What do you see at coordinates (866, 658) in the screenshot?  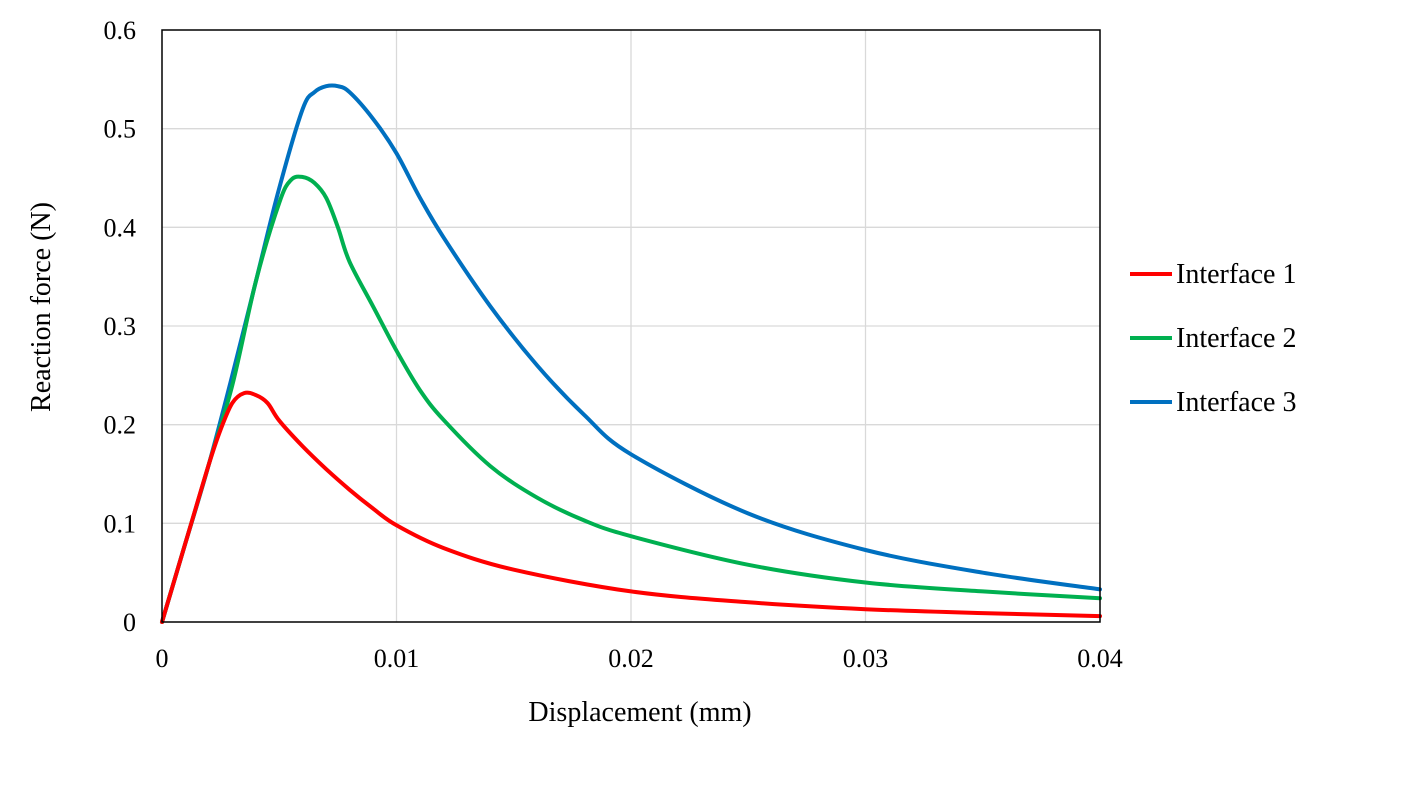 I see `x-tick-label: 0.03` at bounding box center [866, 658].